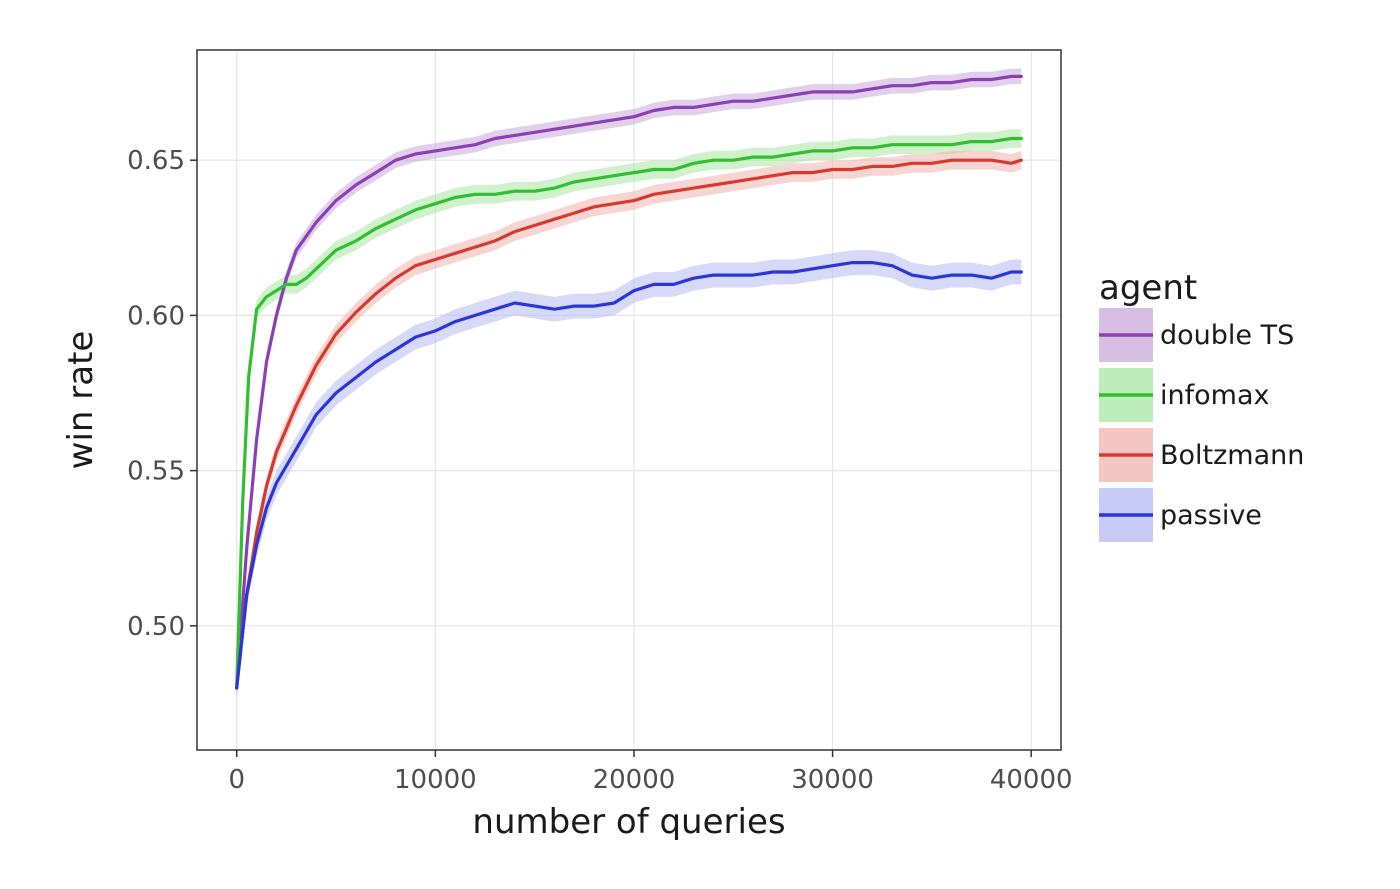 Image resolution: width=1400 pixels, height=889 pixels. I want to click on y-tick-label: 0.50, so click(156, 627).